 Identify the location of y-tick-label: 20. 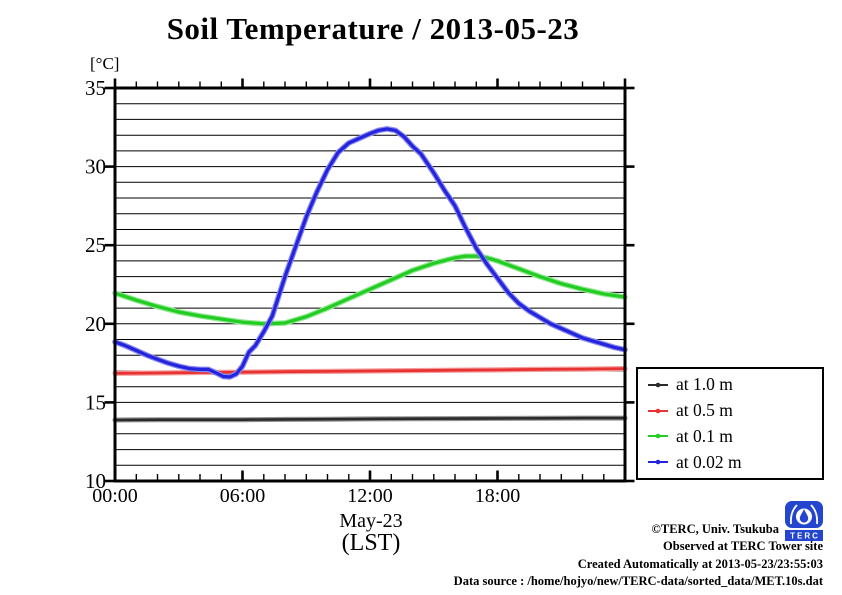
(95, 324).